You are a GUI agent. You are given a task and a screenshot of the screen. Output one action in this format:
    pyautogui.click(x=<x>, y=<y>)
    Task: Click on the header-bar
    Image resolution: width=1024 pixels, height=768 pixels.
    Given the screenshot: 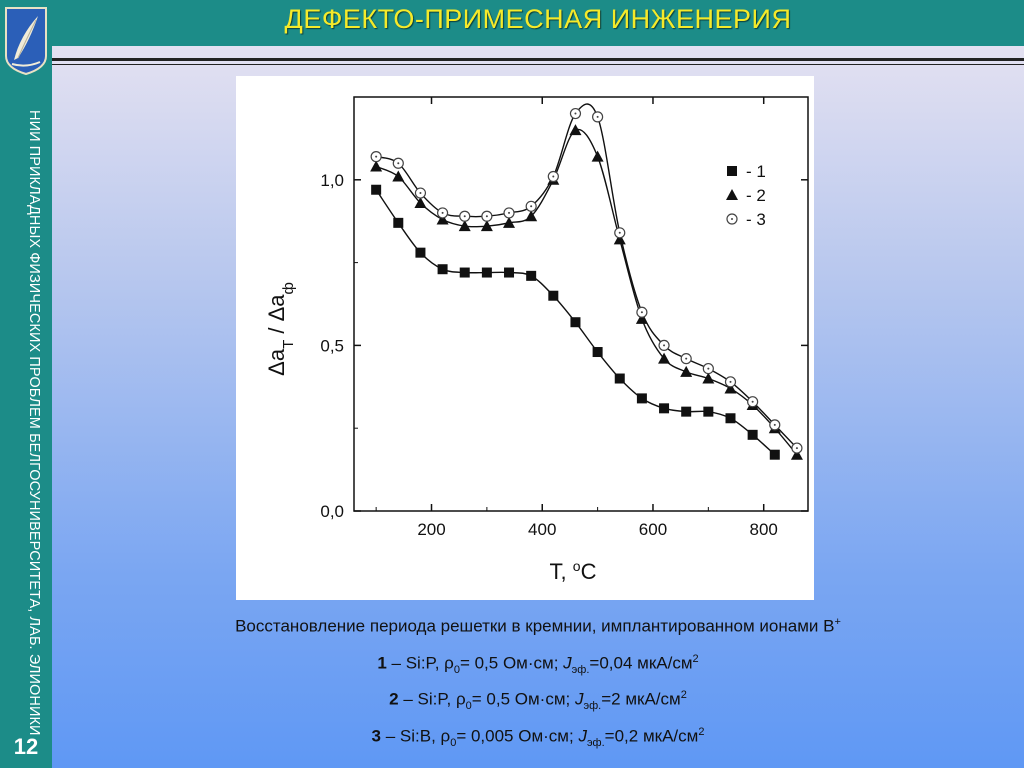 What is the action you would take?
    pyautogui.click(x=538, y=23)
    